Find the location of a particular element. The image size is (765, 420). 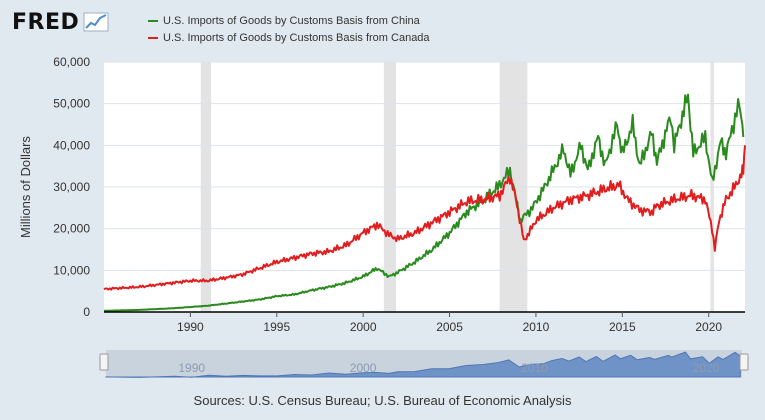

legend-swatch-canada is located at coordinates (153, 37).